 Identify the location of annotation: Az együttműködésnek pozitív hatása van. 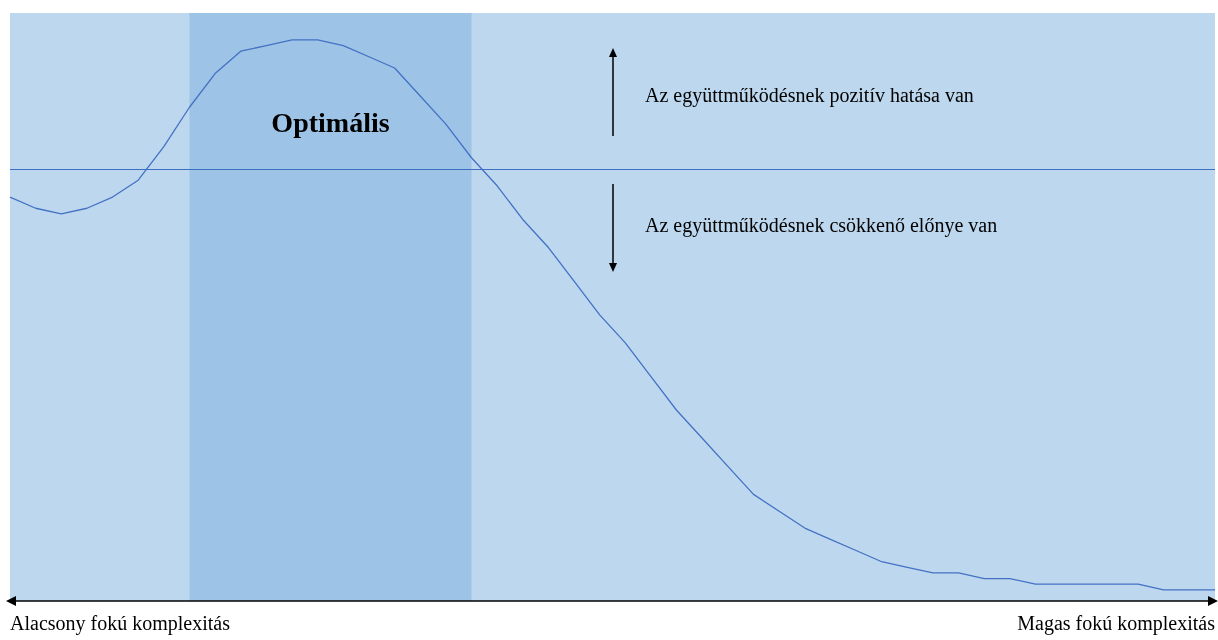
(809, 95).